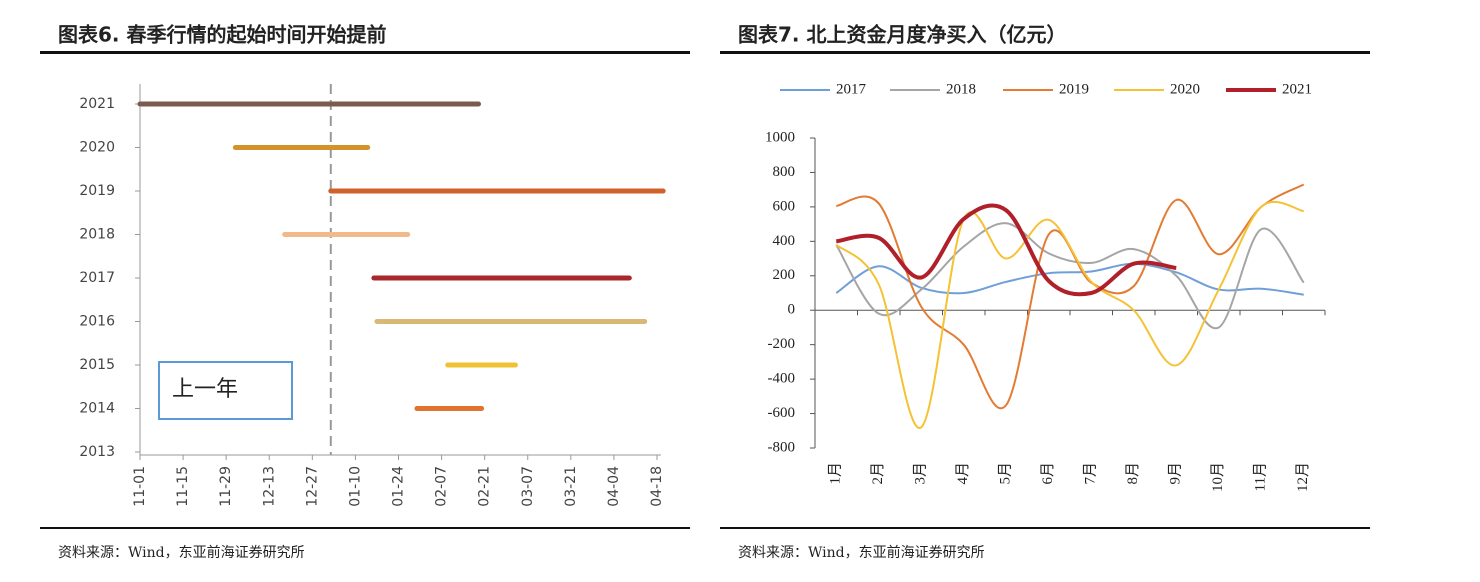 Image resolution: width=1480 pixels, height=582 pixels. Describe the element at coordinates (878, 473) in the screenshot. I see `x-tick-label: 2月` at that location.